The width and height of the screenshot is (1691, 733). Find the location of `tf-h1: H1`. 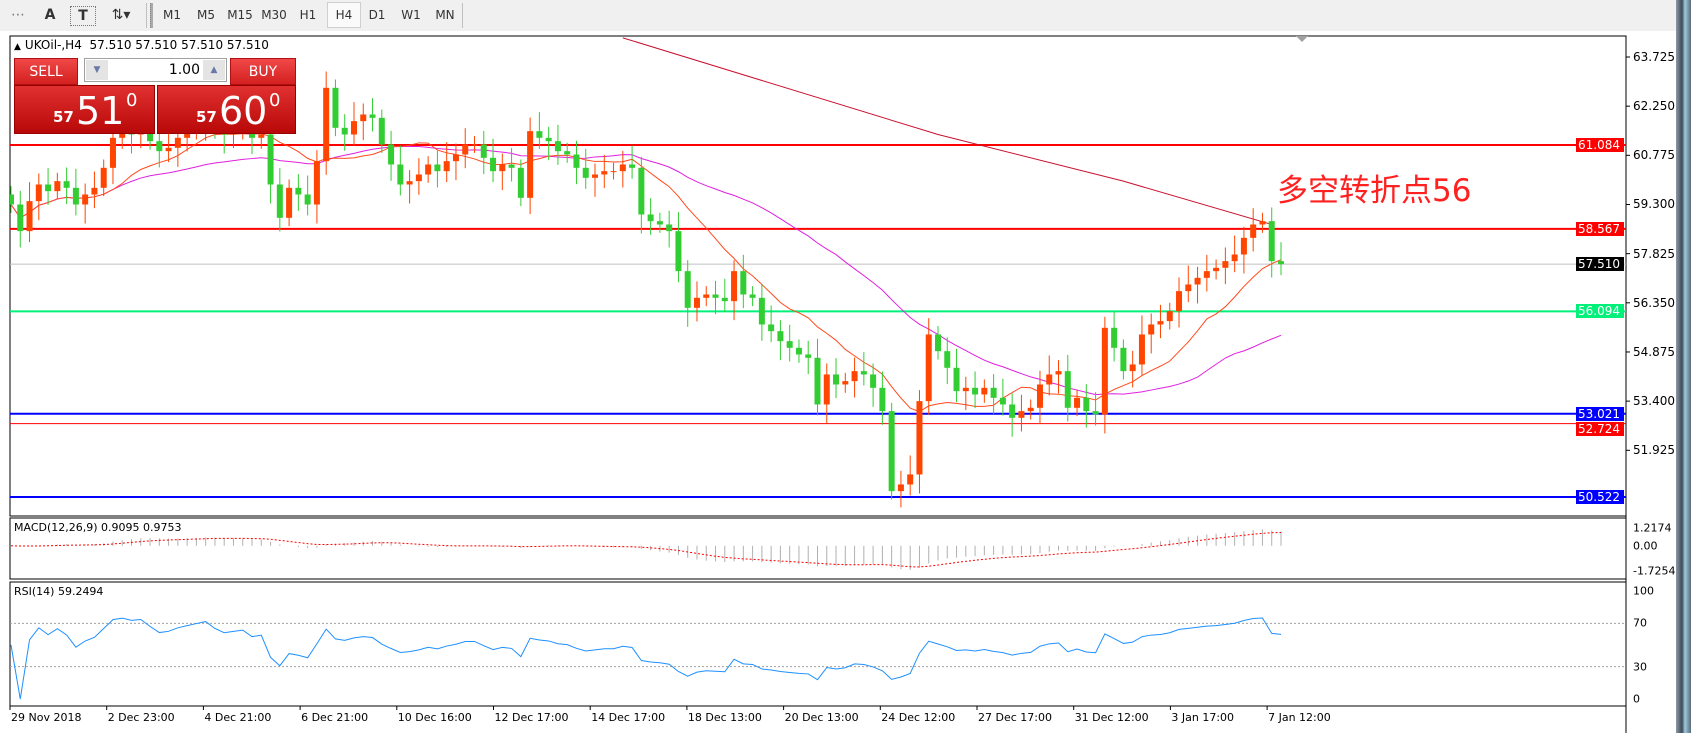

tf-h1: H1 is located at coordinates (308, 15).